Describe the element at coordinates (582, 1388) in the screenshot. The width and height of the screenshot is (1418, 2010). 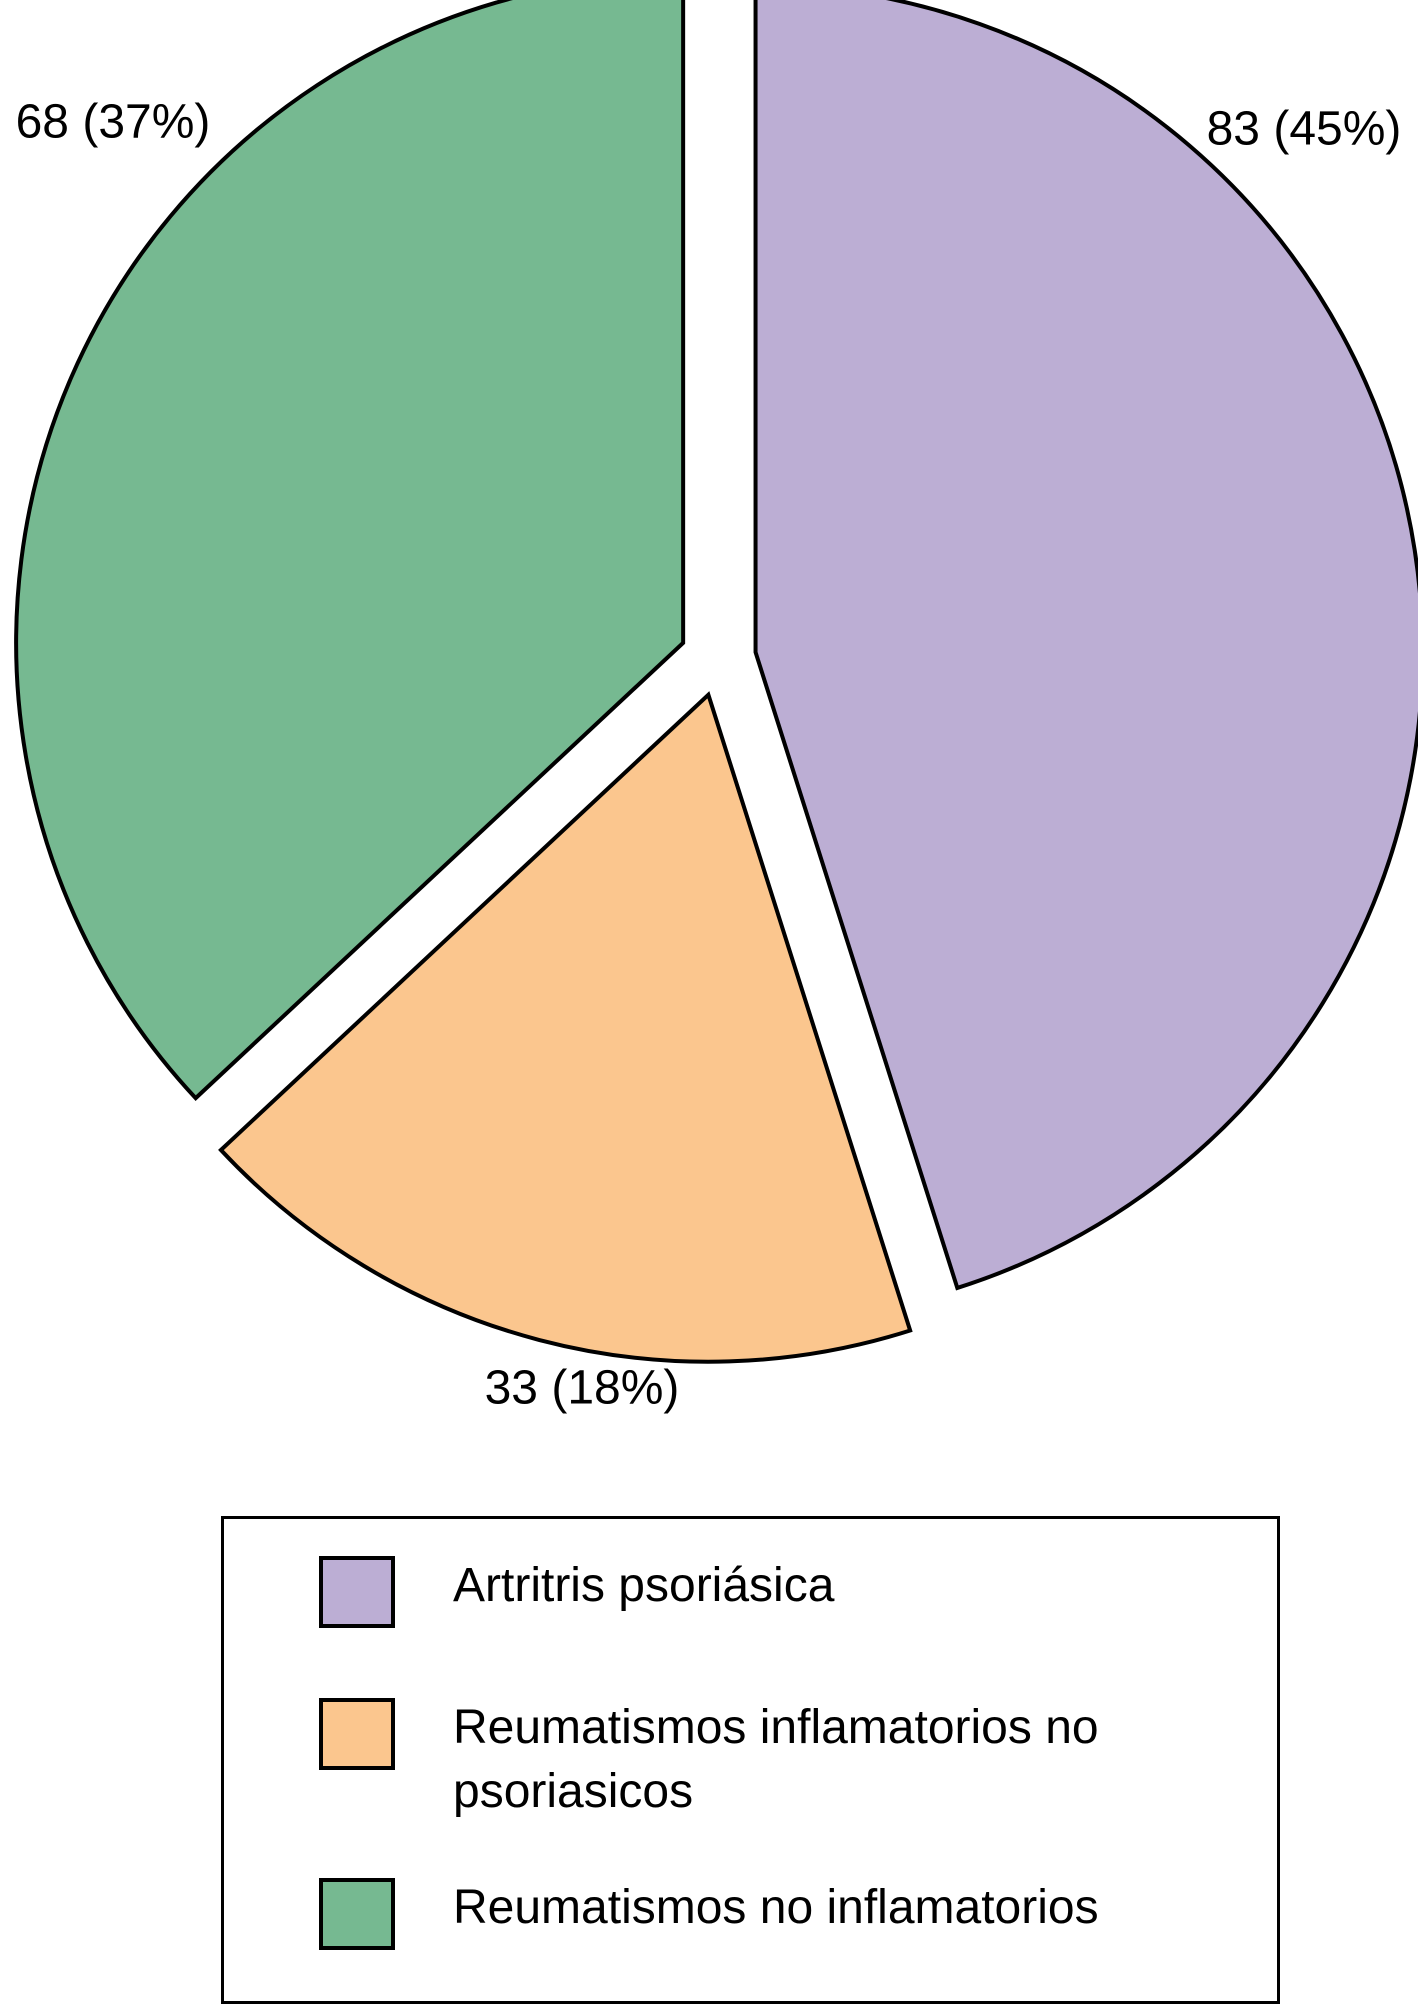
I see `value-label: 33 (18%)` at that location.